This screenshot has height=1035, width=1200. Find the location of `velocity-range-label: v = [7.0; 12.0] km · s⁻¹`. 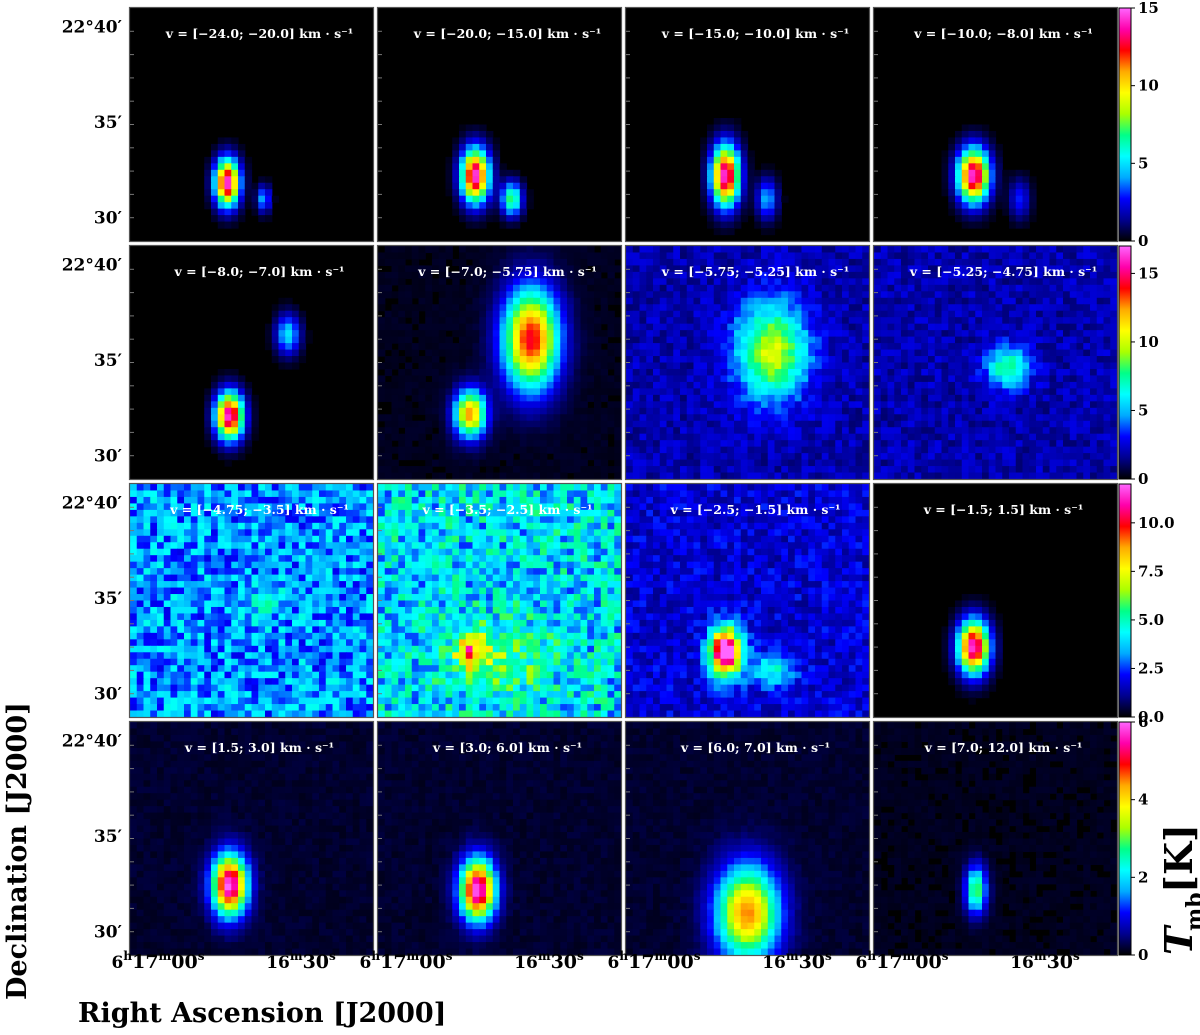

velocity-range-label: v = [7.0; 12.0] km · s⁻¹ is located at coordinates (1003, 747).